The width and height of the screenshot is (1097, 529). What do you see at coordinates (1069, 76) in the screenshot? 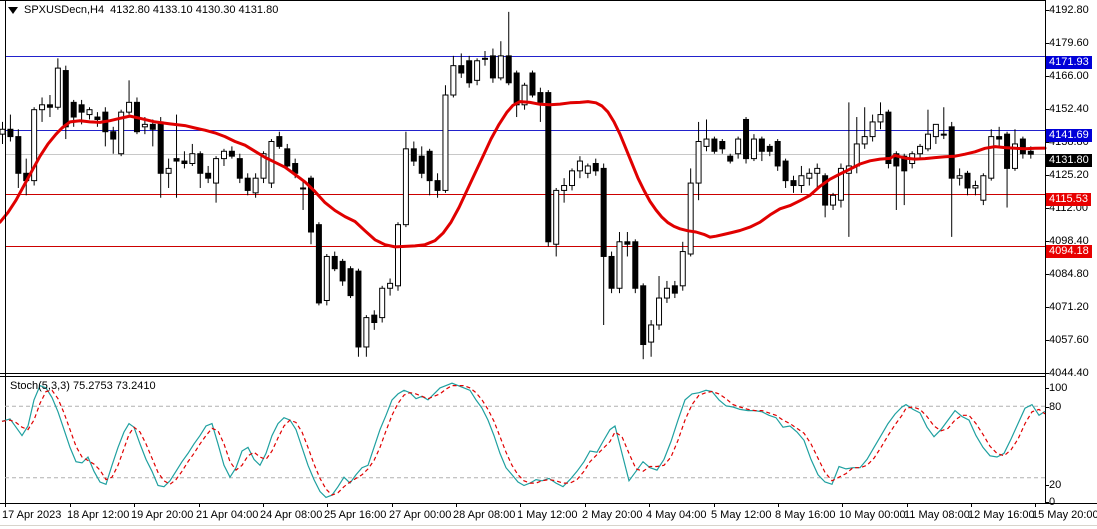
I see `price-tick-label: 4166.00` at bounding box center [1069, 76].